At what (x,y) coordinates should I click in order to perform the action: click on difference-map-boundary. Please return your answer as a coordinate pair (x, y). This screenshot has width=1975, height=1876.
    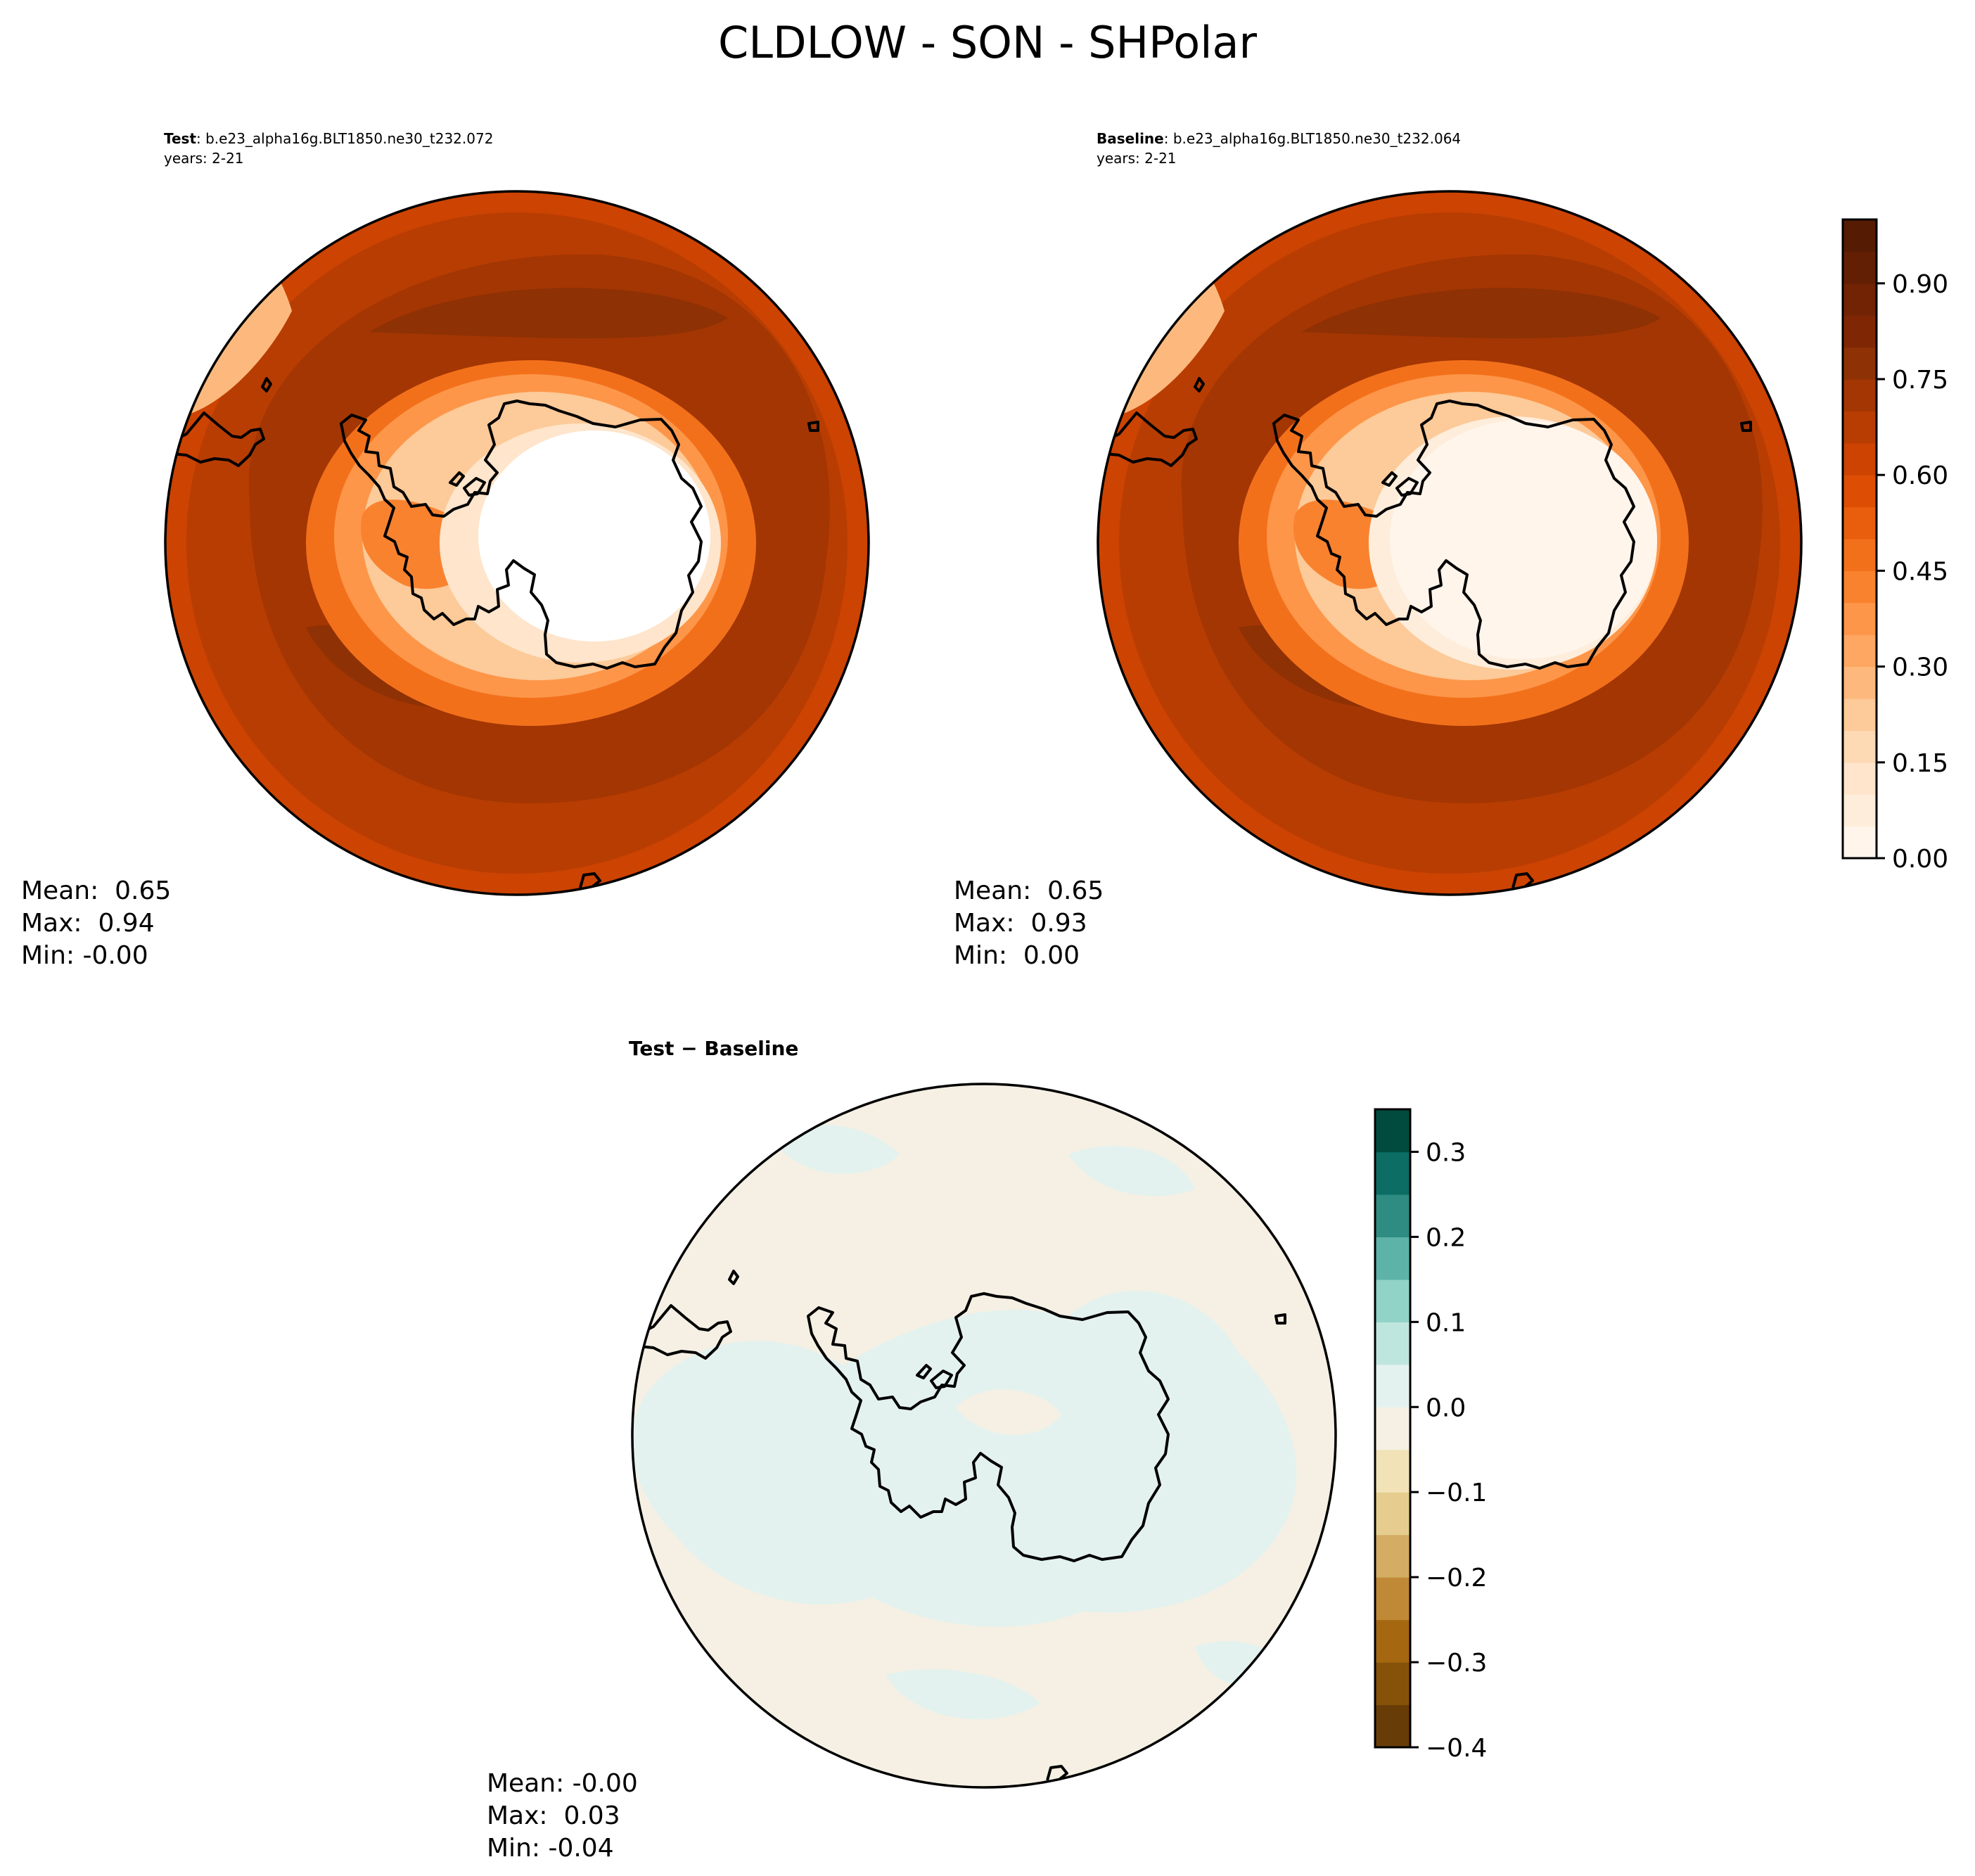
    Looking at the image, I should click on (984, 1436).